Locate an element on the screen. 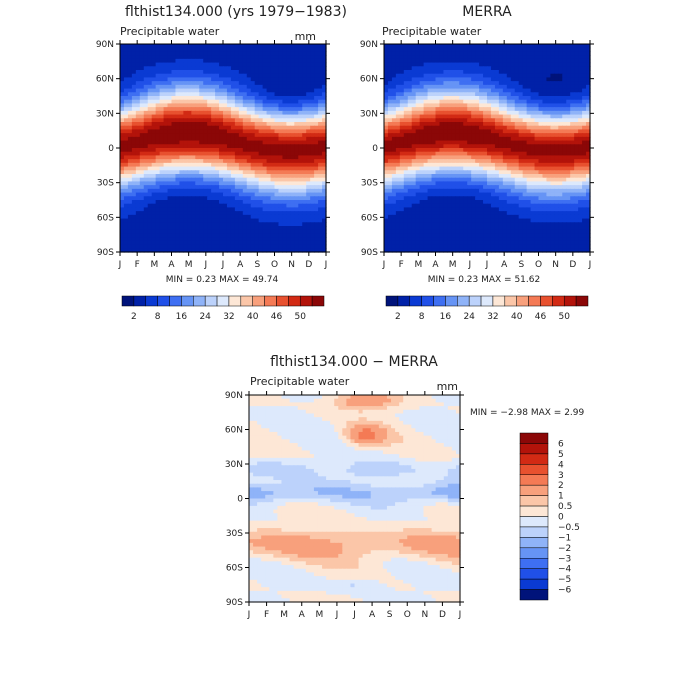 Image resolution: width=700 pixels, height=700 pixels. colorbar-swatch is located at coordinates (294, 301).